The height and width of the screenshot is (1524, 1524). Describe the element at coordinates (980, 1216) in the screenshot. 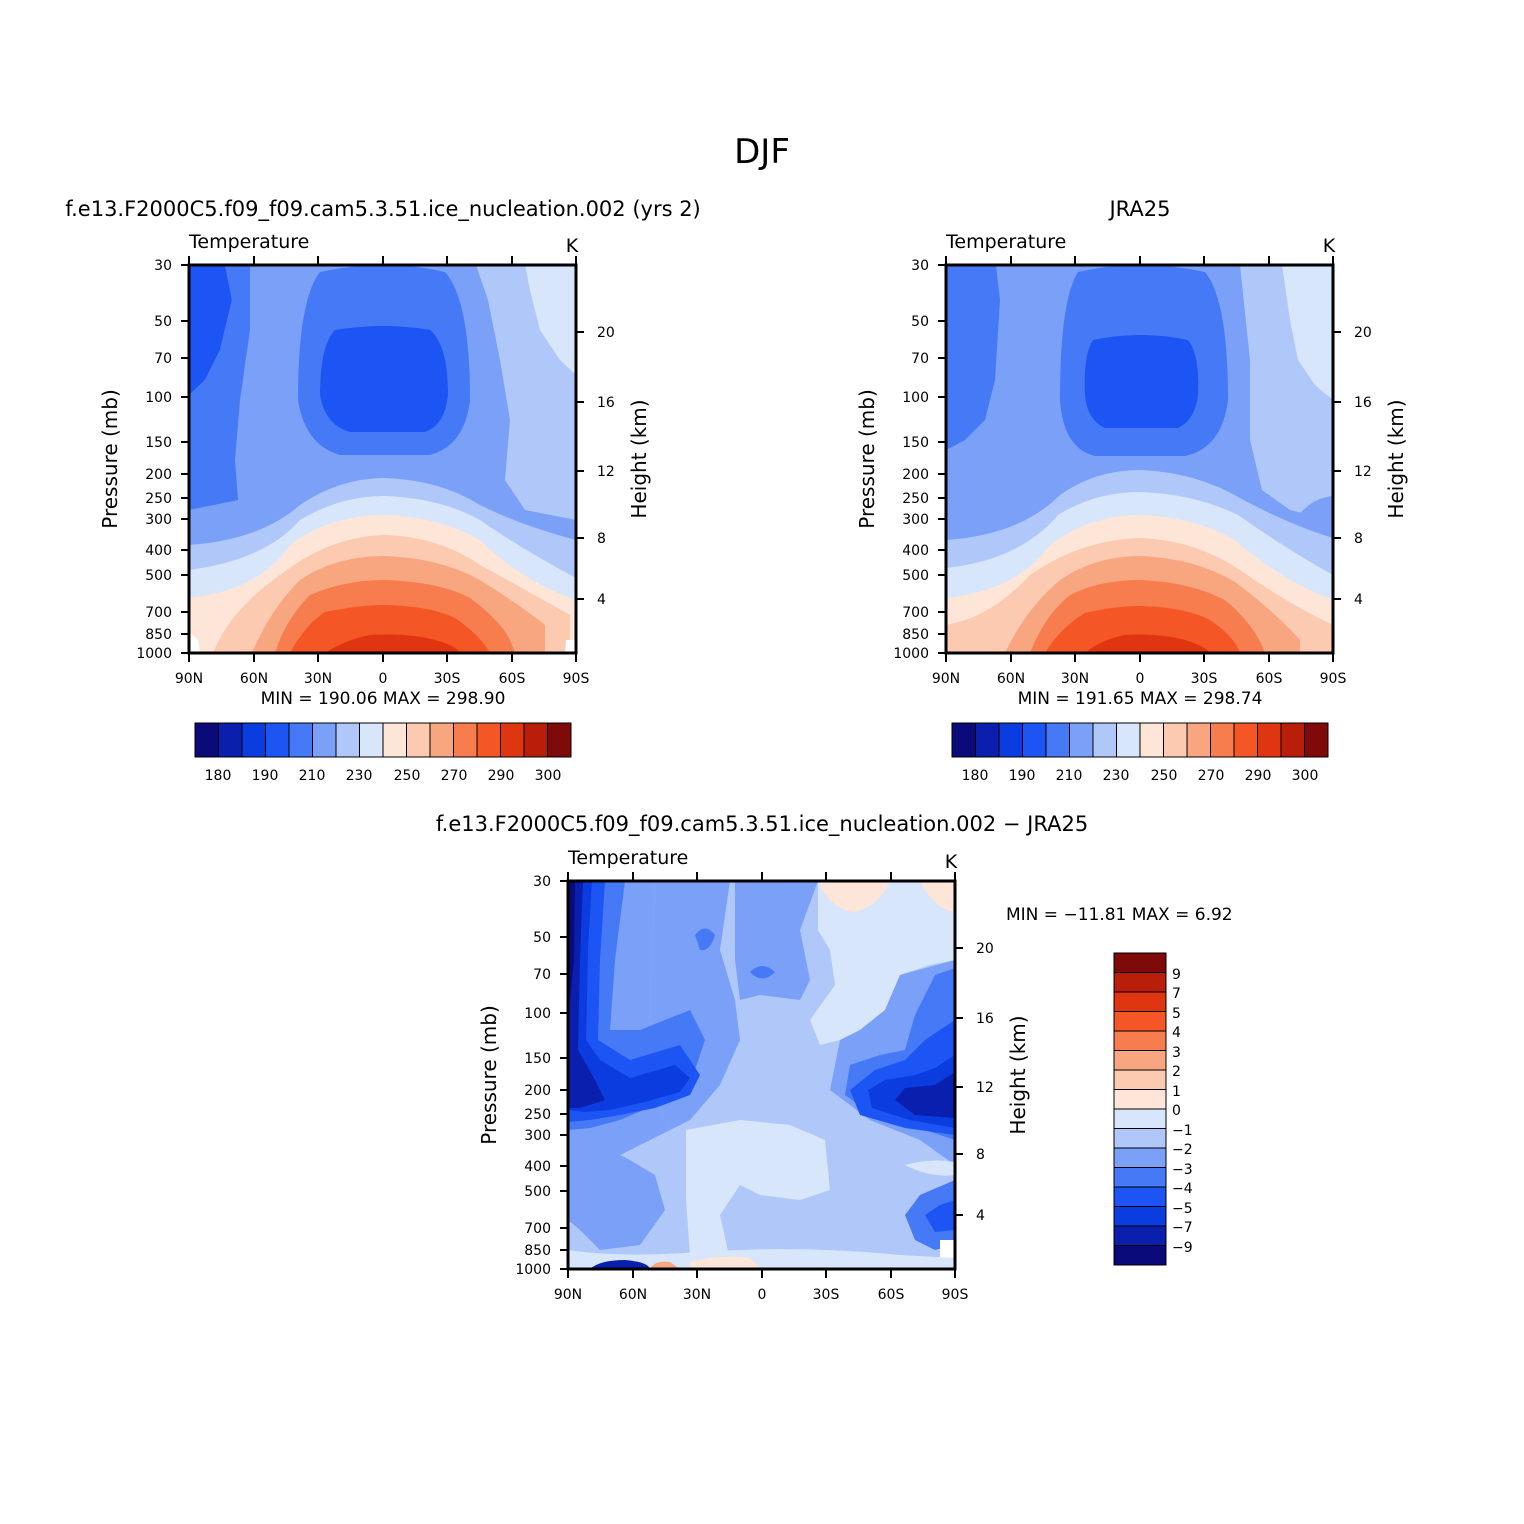

I see `tick-label: 4` at that location.